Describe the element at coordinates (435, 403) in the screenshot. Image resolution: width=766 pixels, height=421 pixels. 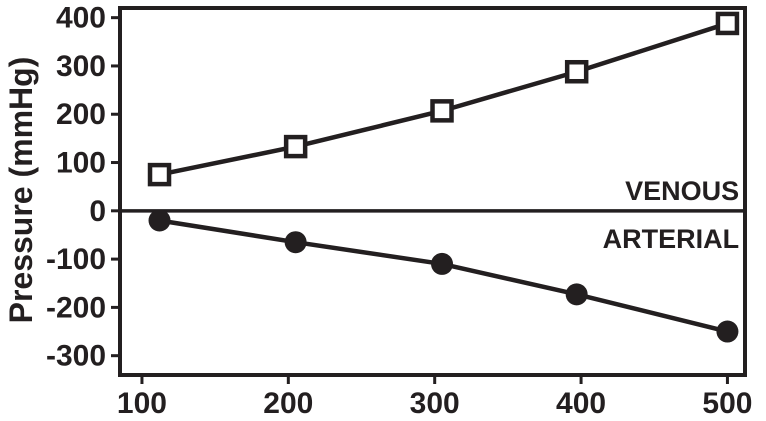
I see `x-tick-label: 300` at that location.